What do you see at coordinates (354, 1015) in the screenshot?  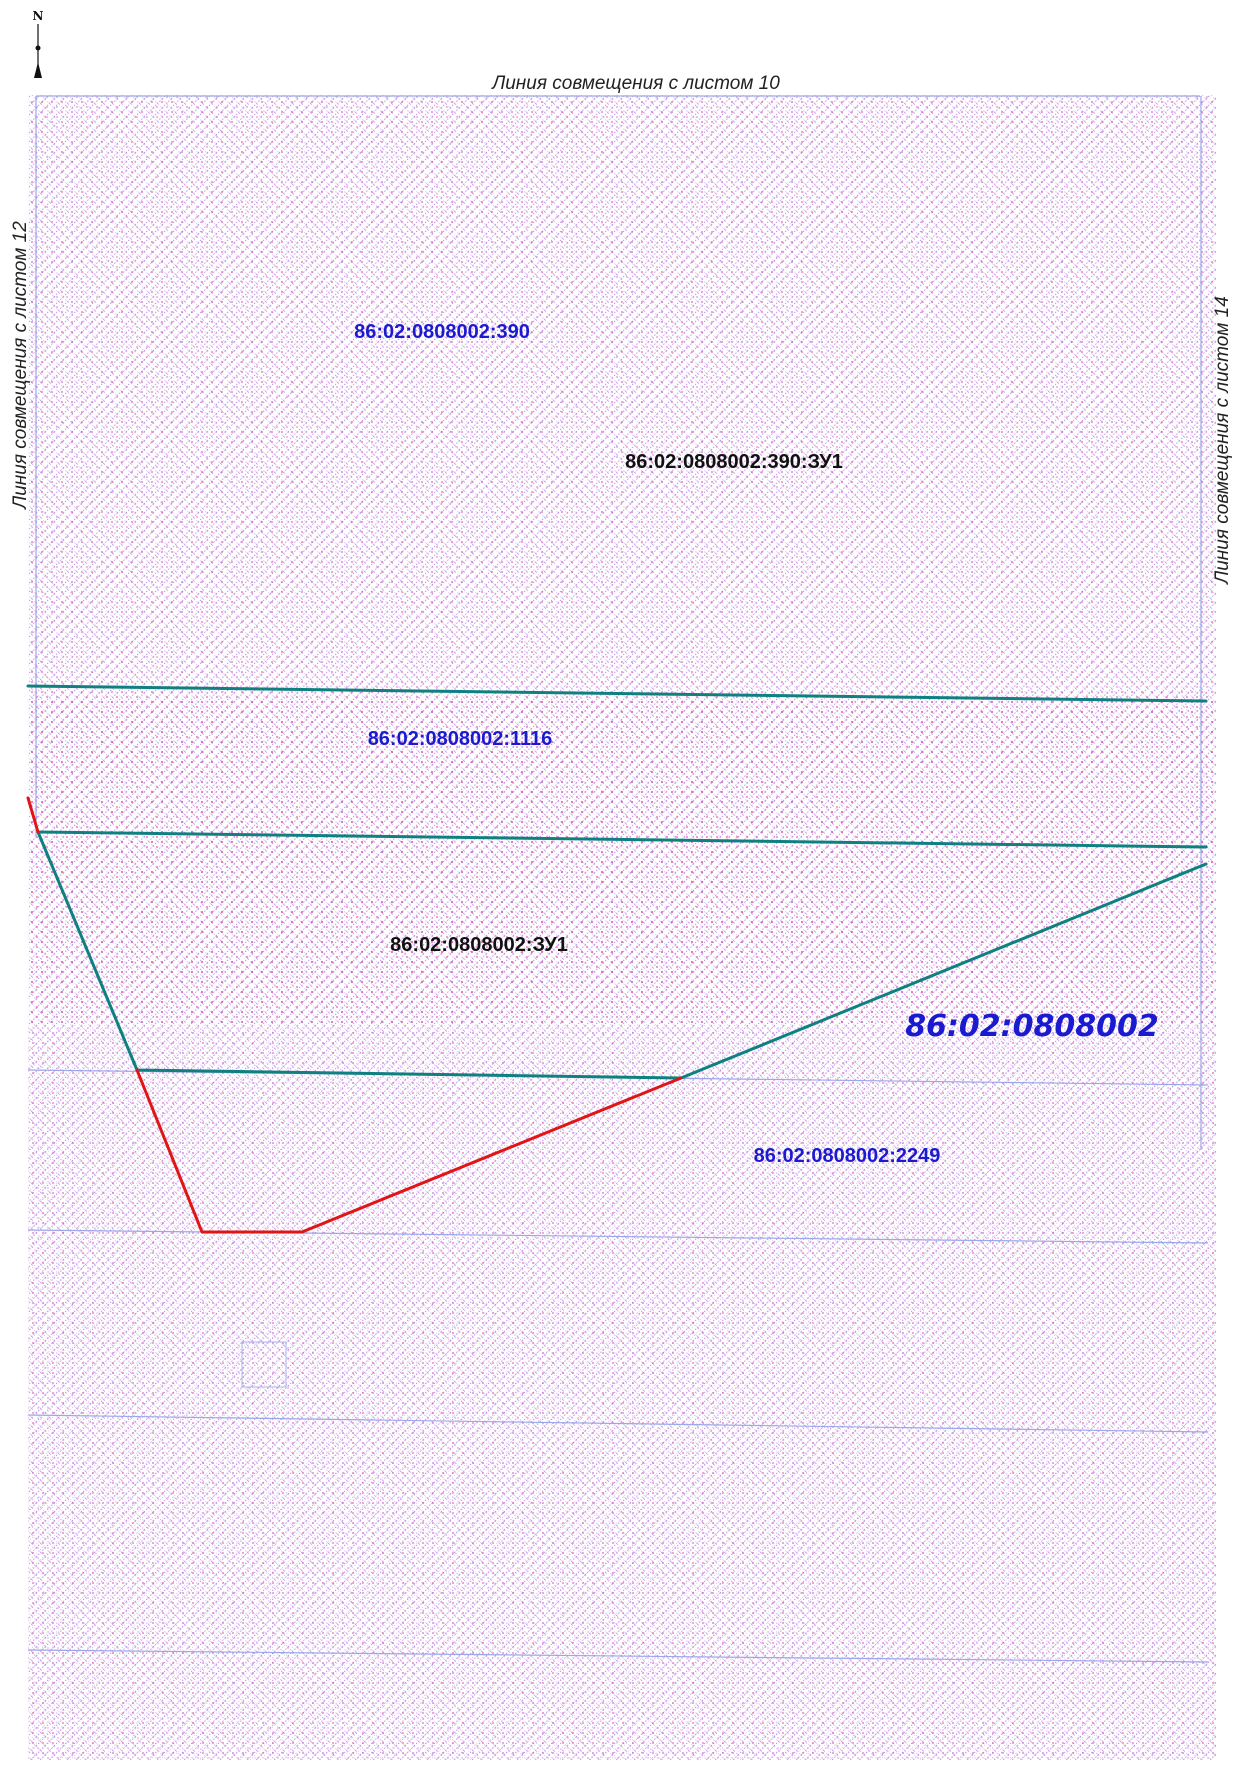 I see `new-boundary` at bounding box center [354, 1015].